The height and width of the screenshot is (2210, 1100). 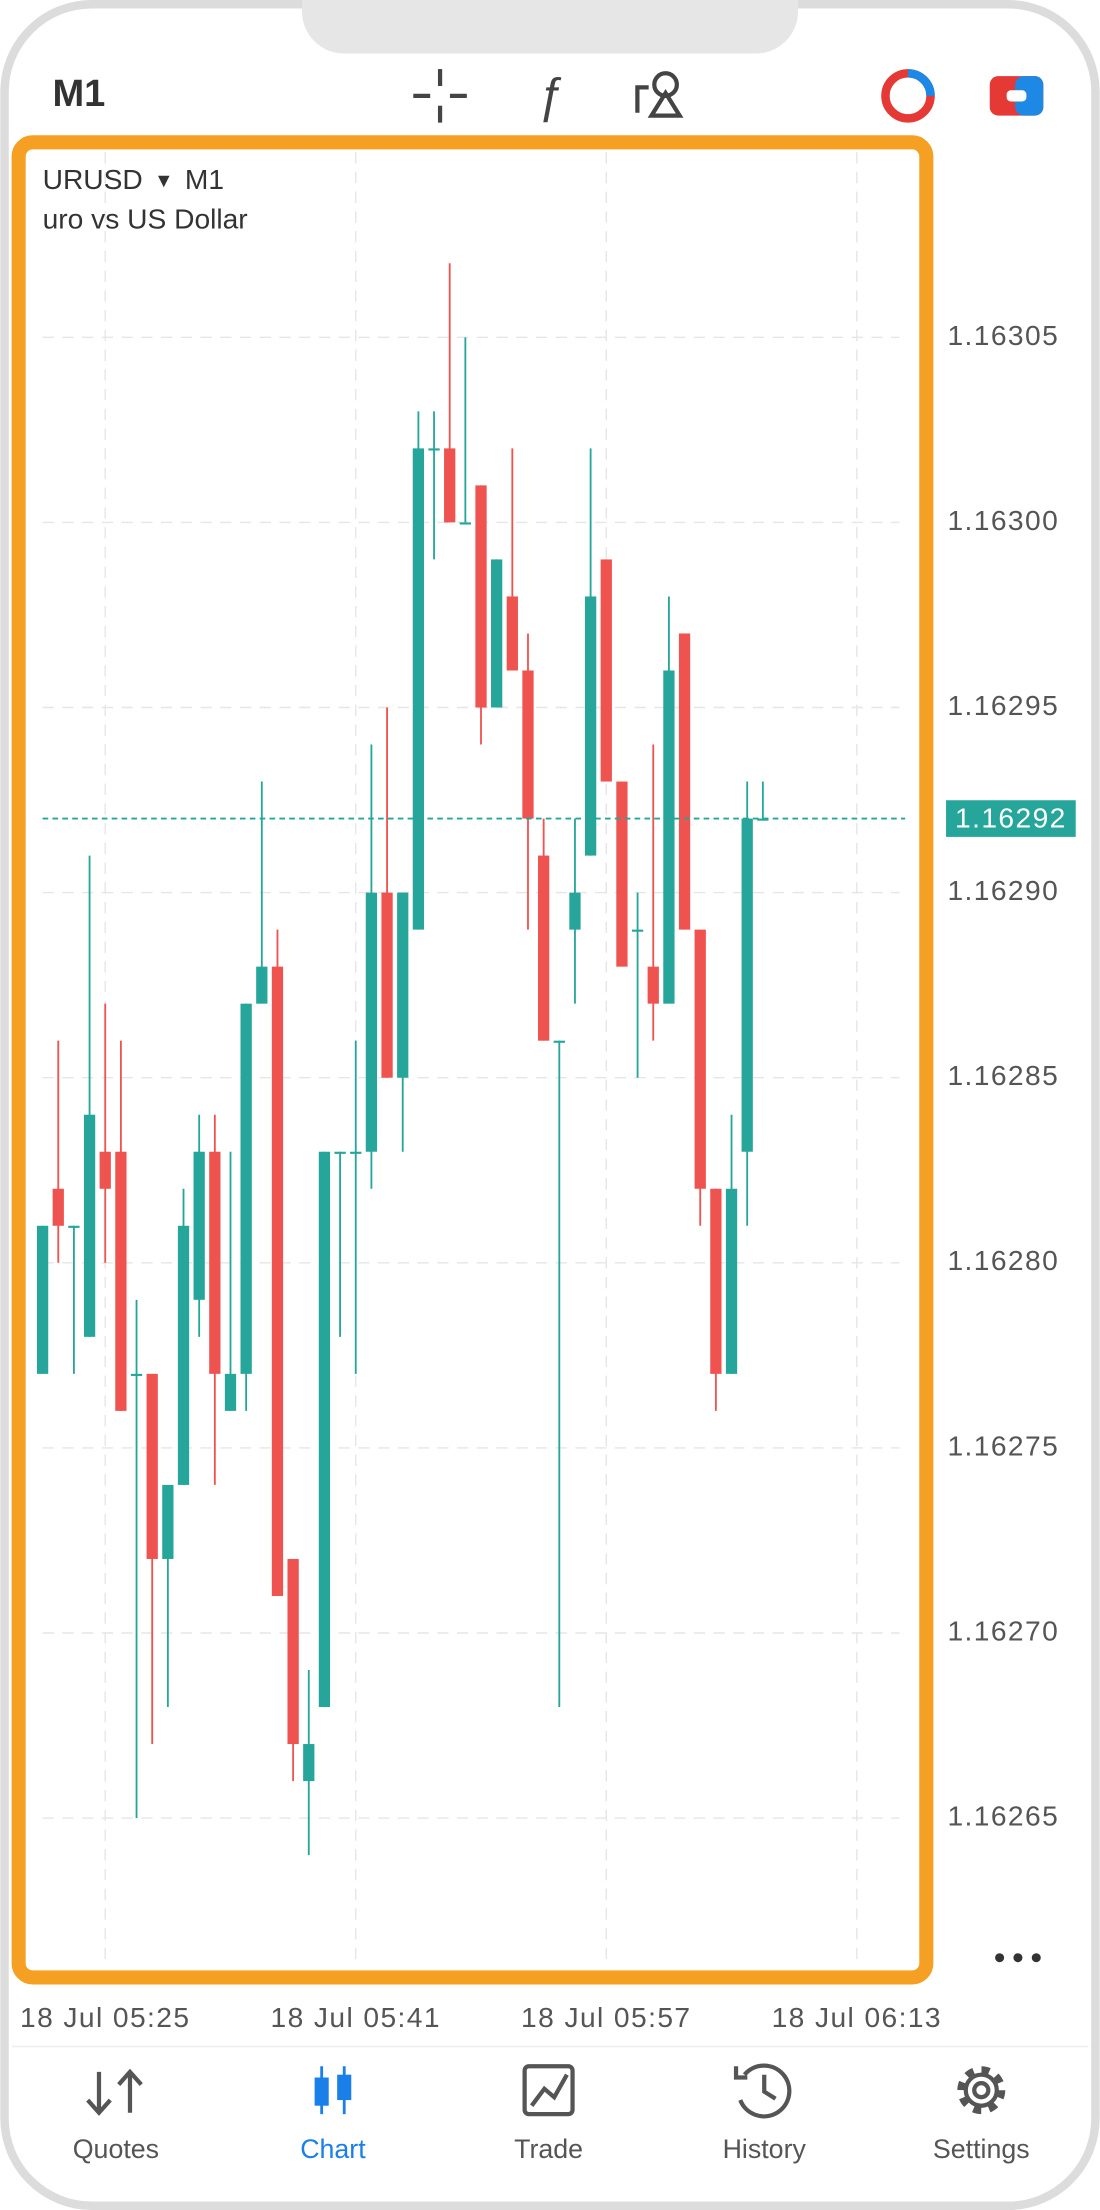 What do you see at coordinates (550, 95) in the screenshot?
I see `indicators-icon: ƒ` at bounding box center [550, 95].